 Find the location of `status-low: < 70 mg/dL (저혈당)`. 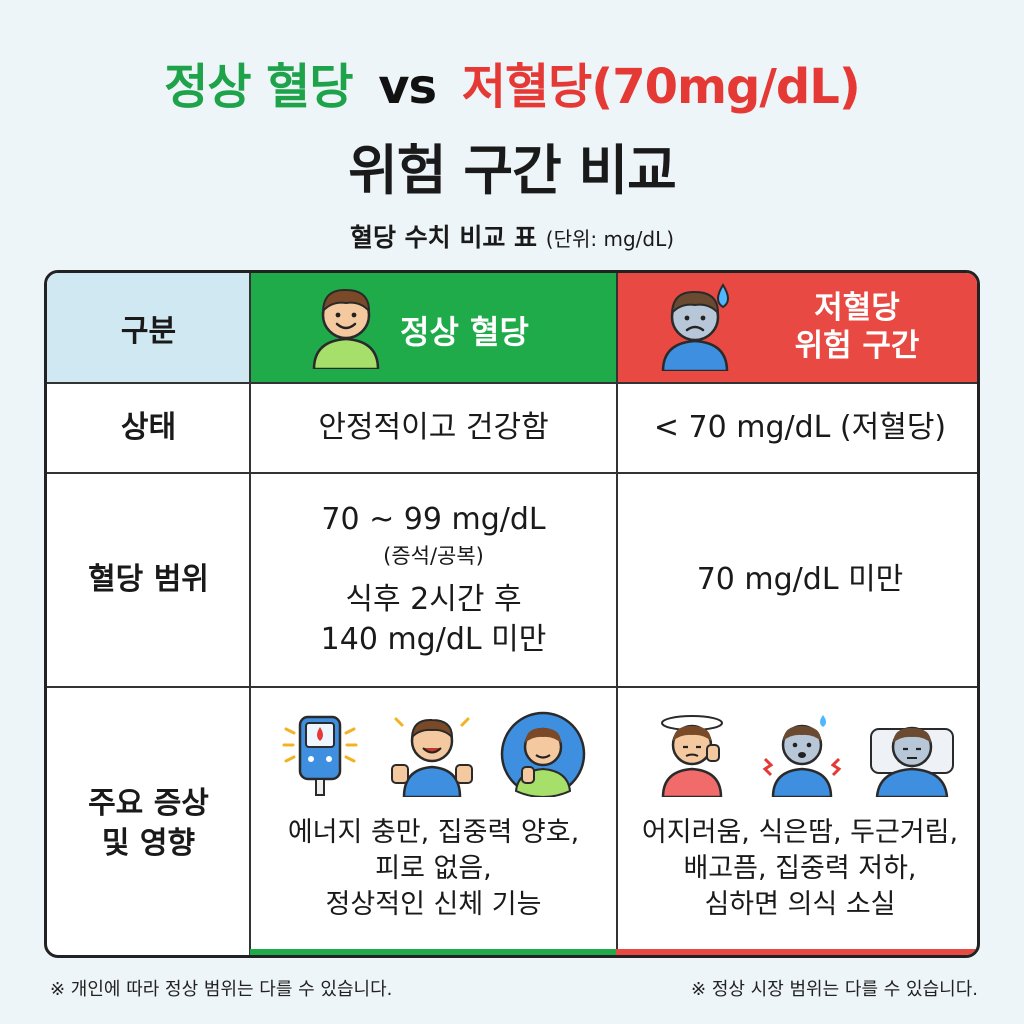

status-low: < 70 mg/dL (저혈당) is located at coordinates (800, 427).